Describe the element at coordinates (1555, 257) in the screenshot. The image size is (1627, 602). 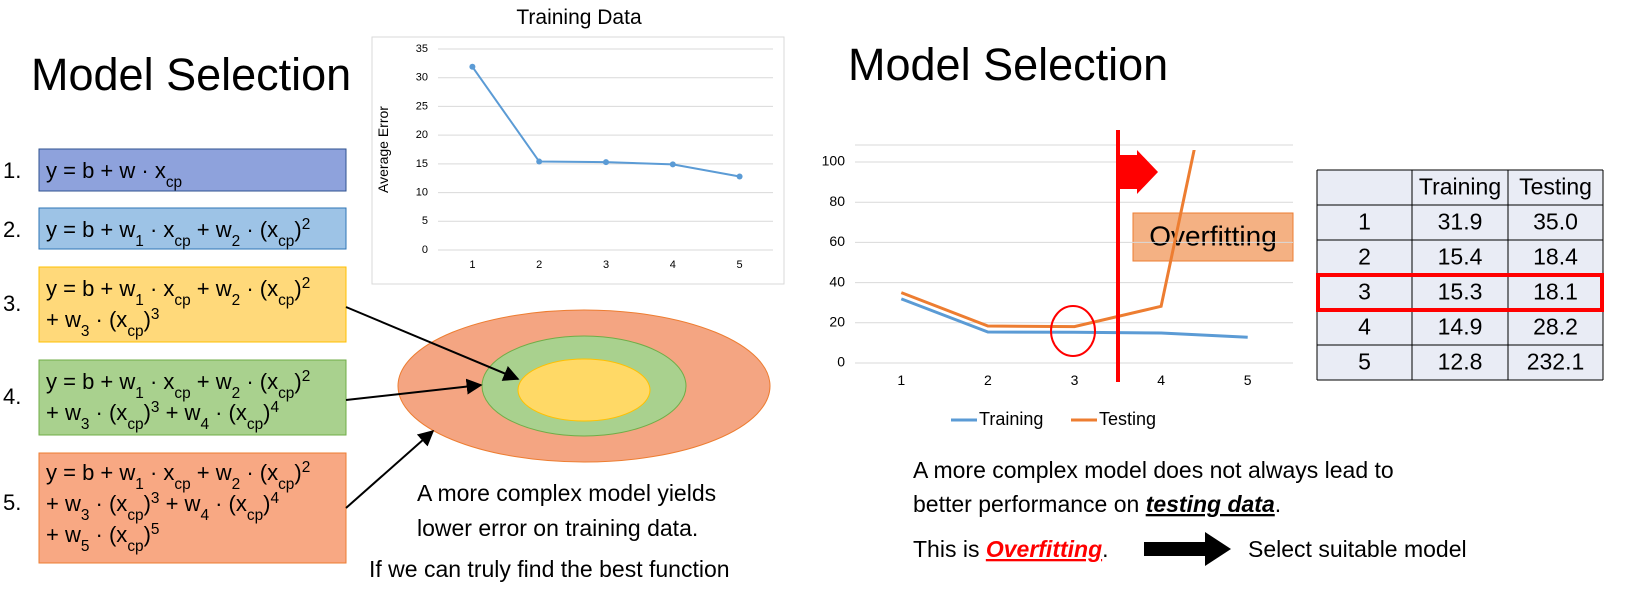
I see `table-cell: 18.4` at that location.